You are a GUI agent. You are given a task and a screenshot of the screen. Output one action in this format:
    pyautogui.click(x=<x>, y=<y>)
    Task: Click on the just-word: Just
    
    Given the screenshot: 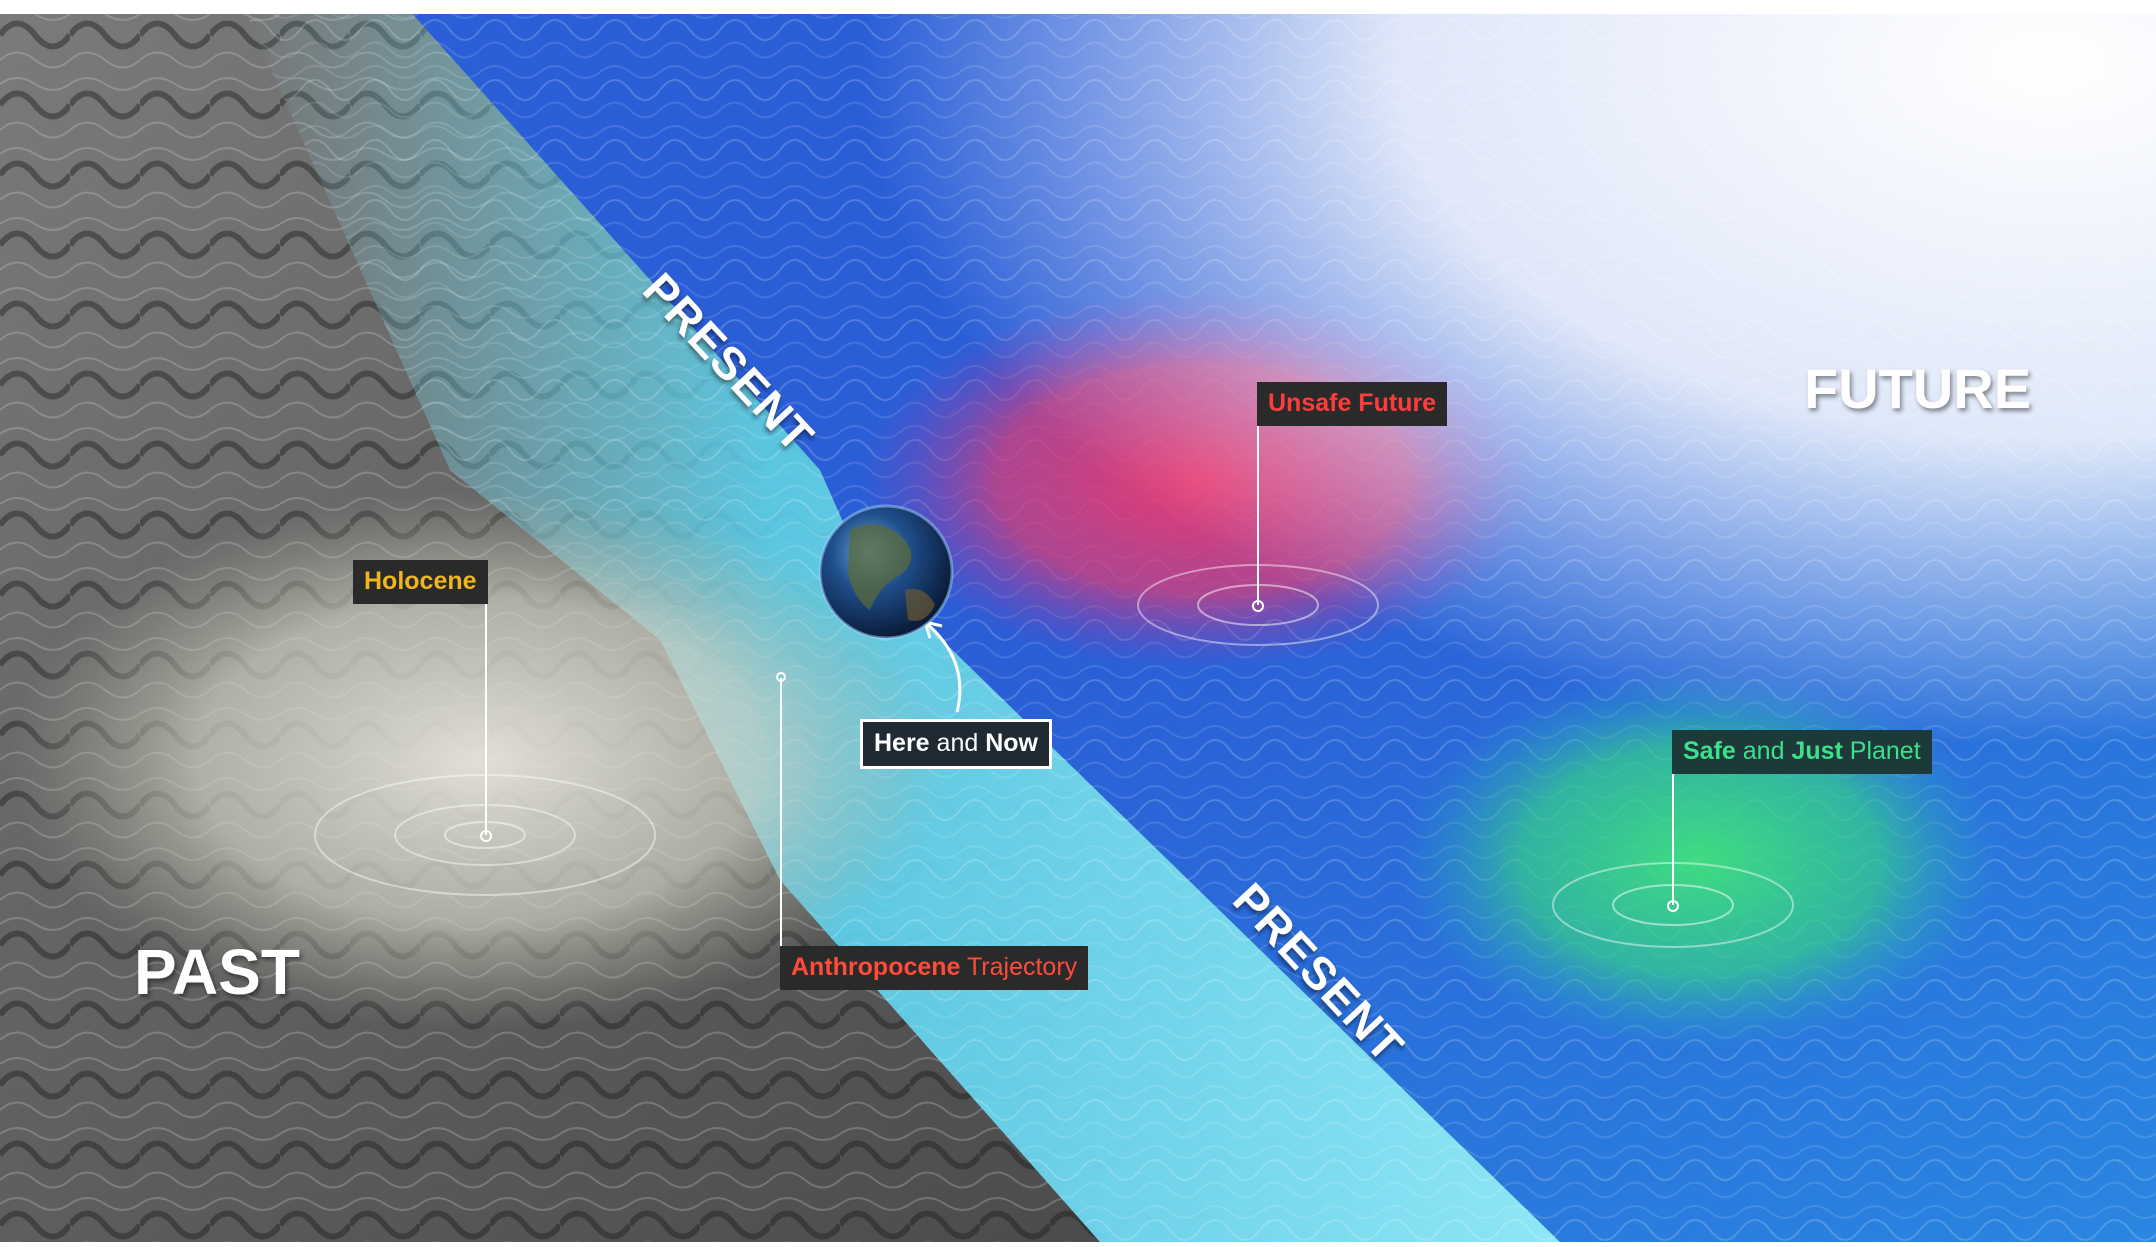 What is the action you would take?
    pyautogui.click(x=1817, y=751)
    